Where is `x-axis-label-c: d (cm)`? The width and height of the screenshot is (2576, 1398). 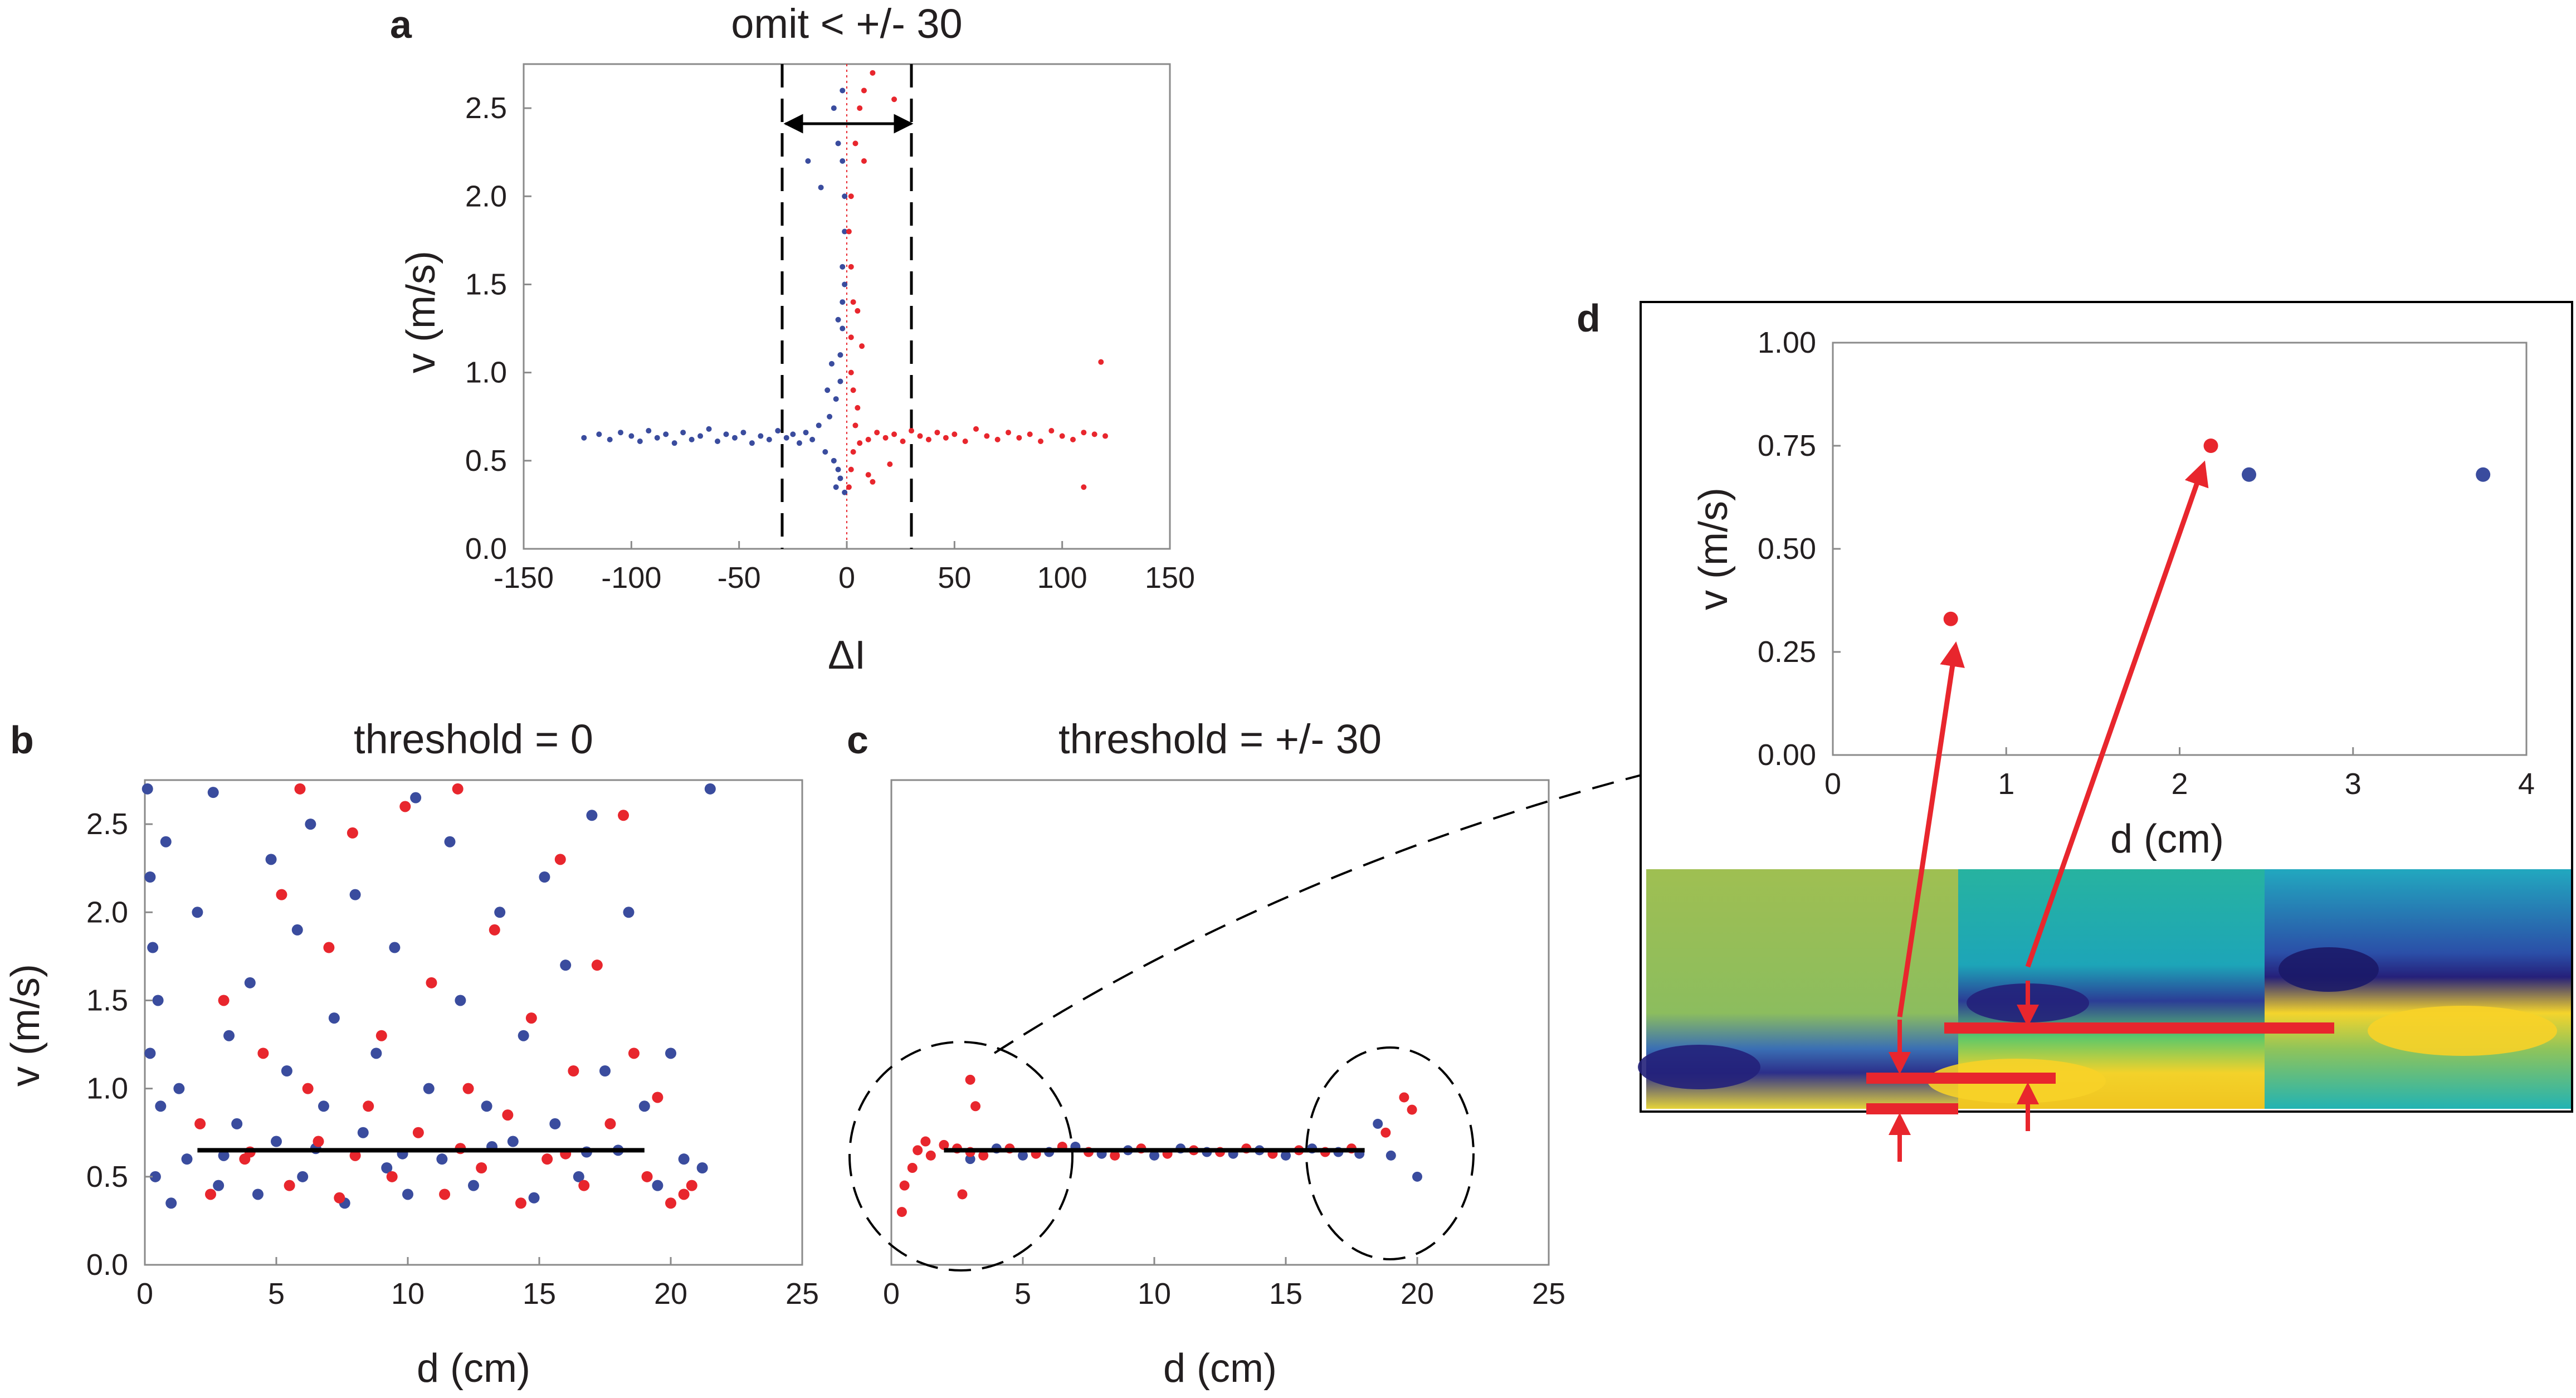
x-axis-label-c: d (cm) is located at coordinates (1220, 1368).